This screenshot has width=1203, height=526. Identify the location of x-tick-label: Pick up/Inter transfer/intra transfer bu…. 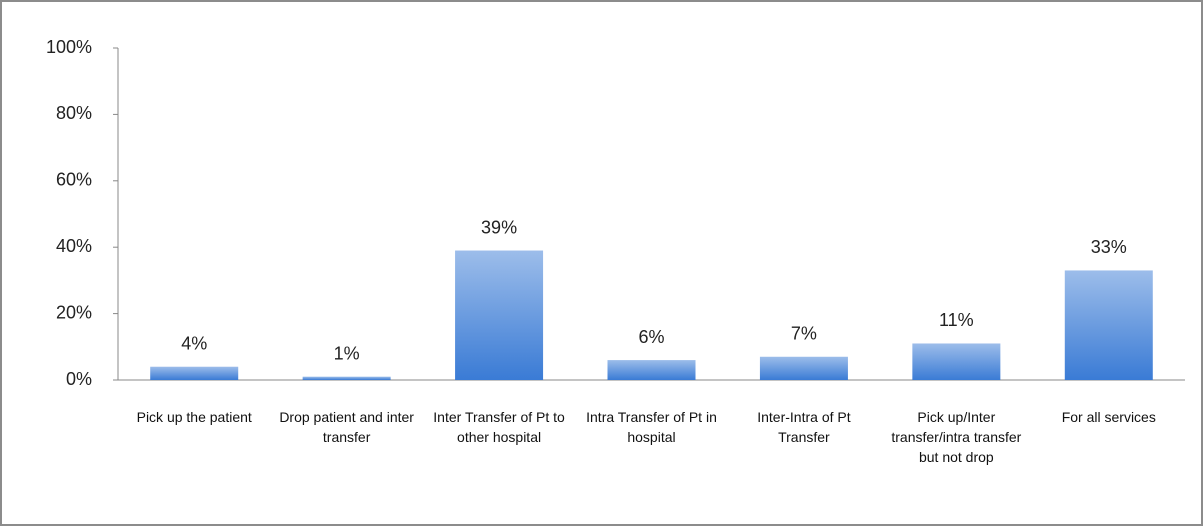
(956, 437).